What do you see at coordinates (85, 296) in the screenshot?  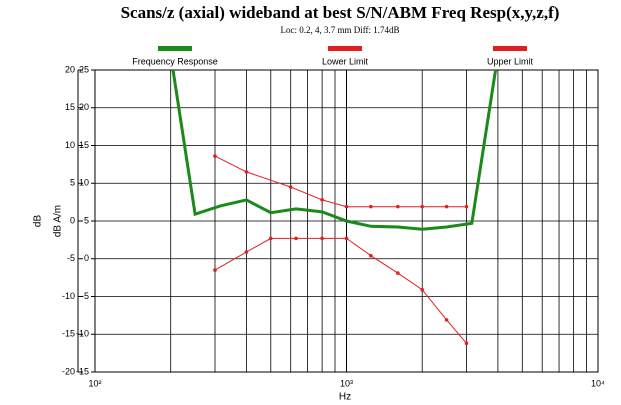 I see `y2-tick-label: -5` at bounding box center [85, 296].